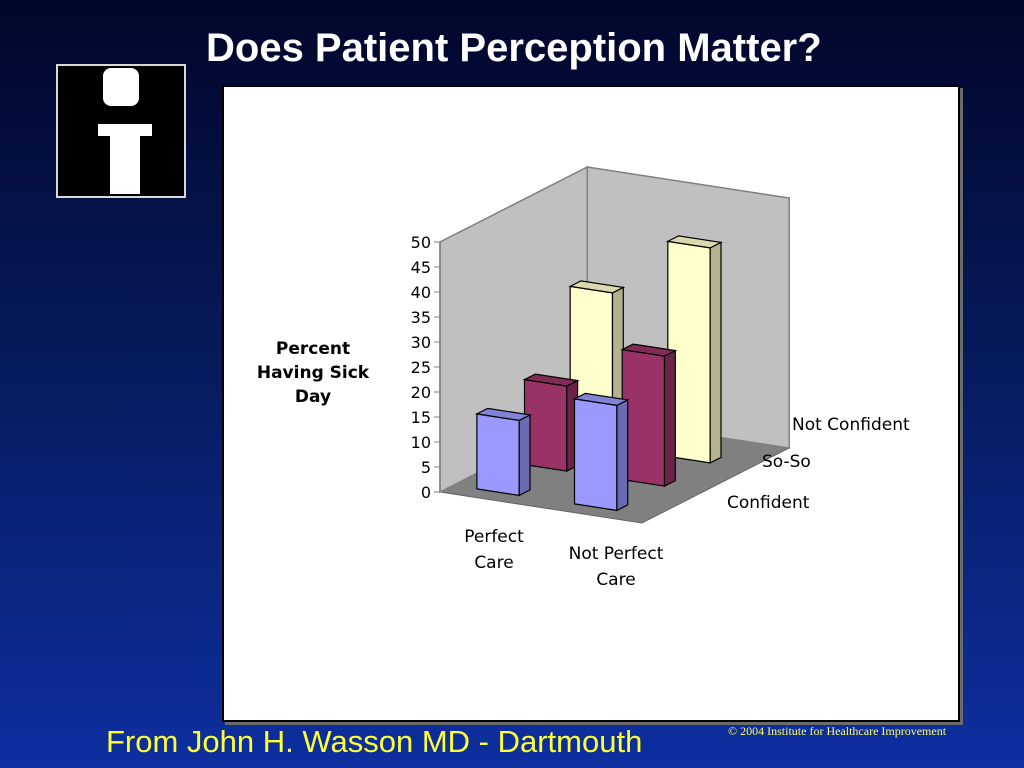 The height and width of the screenshot is (768, 1024). I want to click on category-label: Perfect Care, so click(494, 550).